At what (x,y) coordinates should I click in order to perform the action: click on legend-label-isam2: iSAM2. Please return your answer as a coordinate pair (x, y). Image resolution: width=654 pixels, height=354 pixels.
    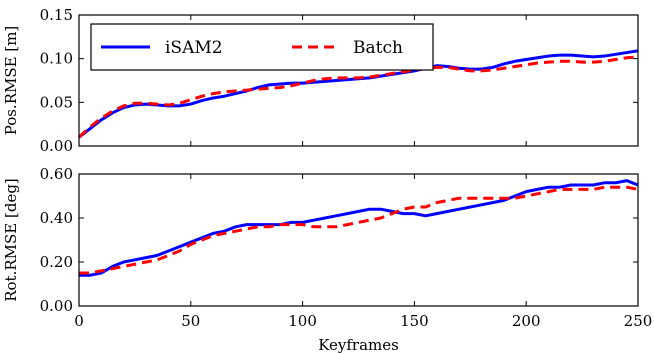
    Looking at the image, I should click on (194, 48).